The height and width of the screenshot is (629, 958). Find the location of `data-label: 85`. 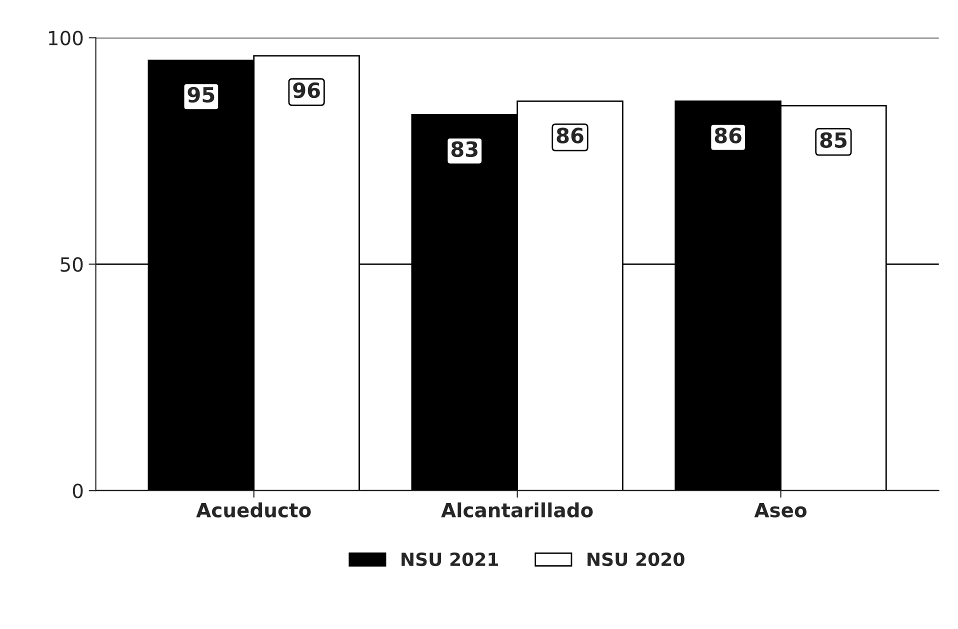

data-label: 85 is located at coordinates (833, 140).